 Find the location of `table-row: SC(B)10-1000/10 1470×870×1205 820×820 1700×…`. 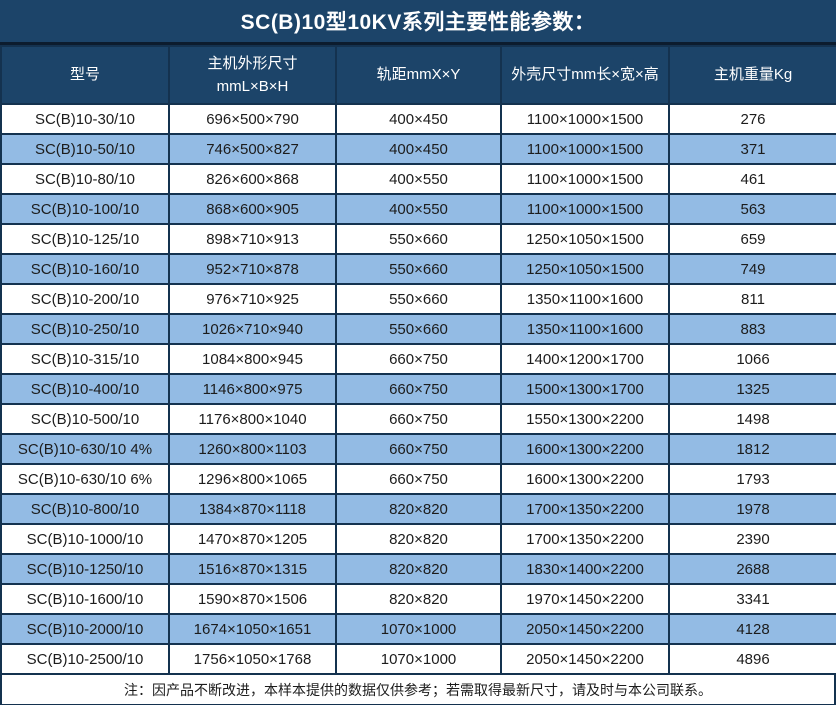

table-row: SC(B)10-1000/10 1470×870×1205 820×820 1700×… is located at coordinates (418, 539).